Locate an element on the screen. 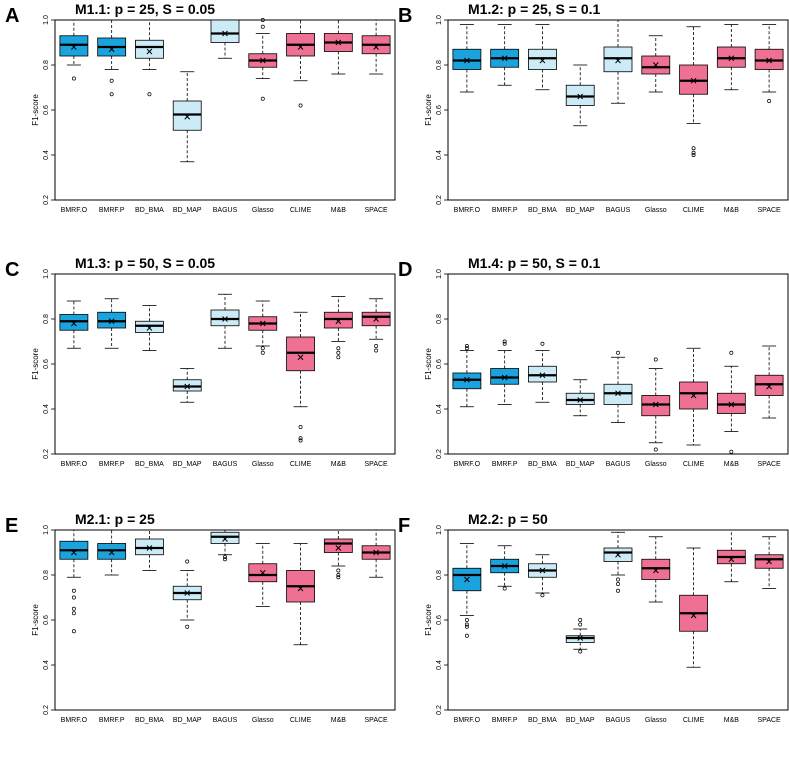 Image resolution: width=789 pixels, height=764 pixels. panel-letter: D is located at coordinates (405, 270).